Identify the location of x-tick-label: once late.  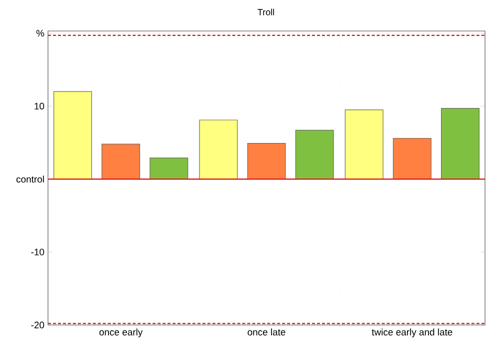
(267, 332).